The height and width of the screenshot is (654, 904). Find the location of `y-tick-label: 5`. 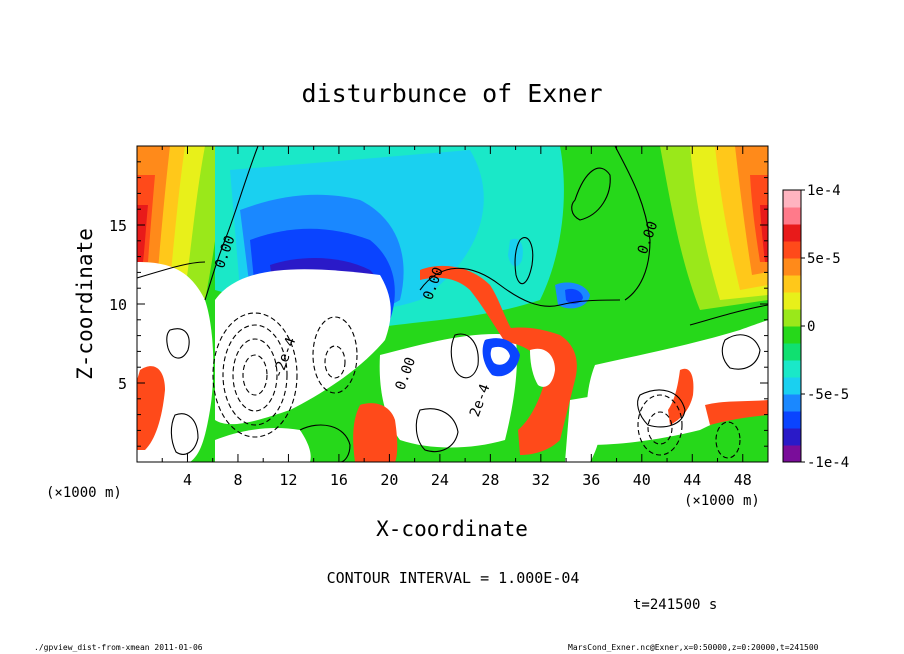

y-tick-label: 5 is located at coordinates (122, 384).